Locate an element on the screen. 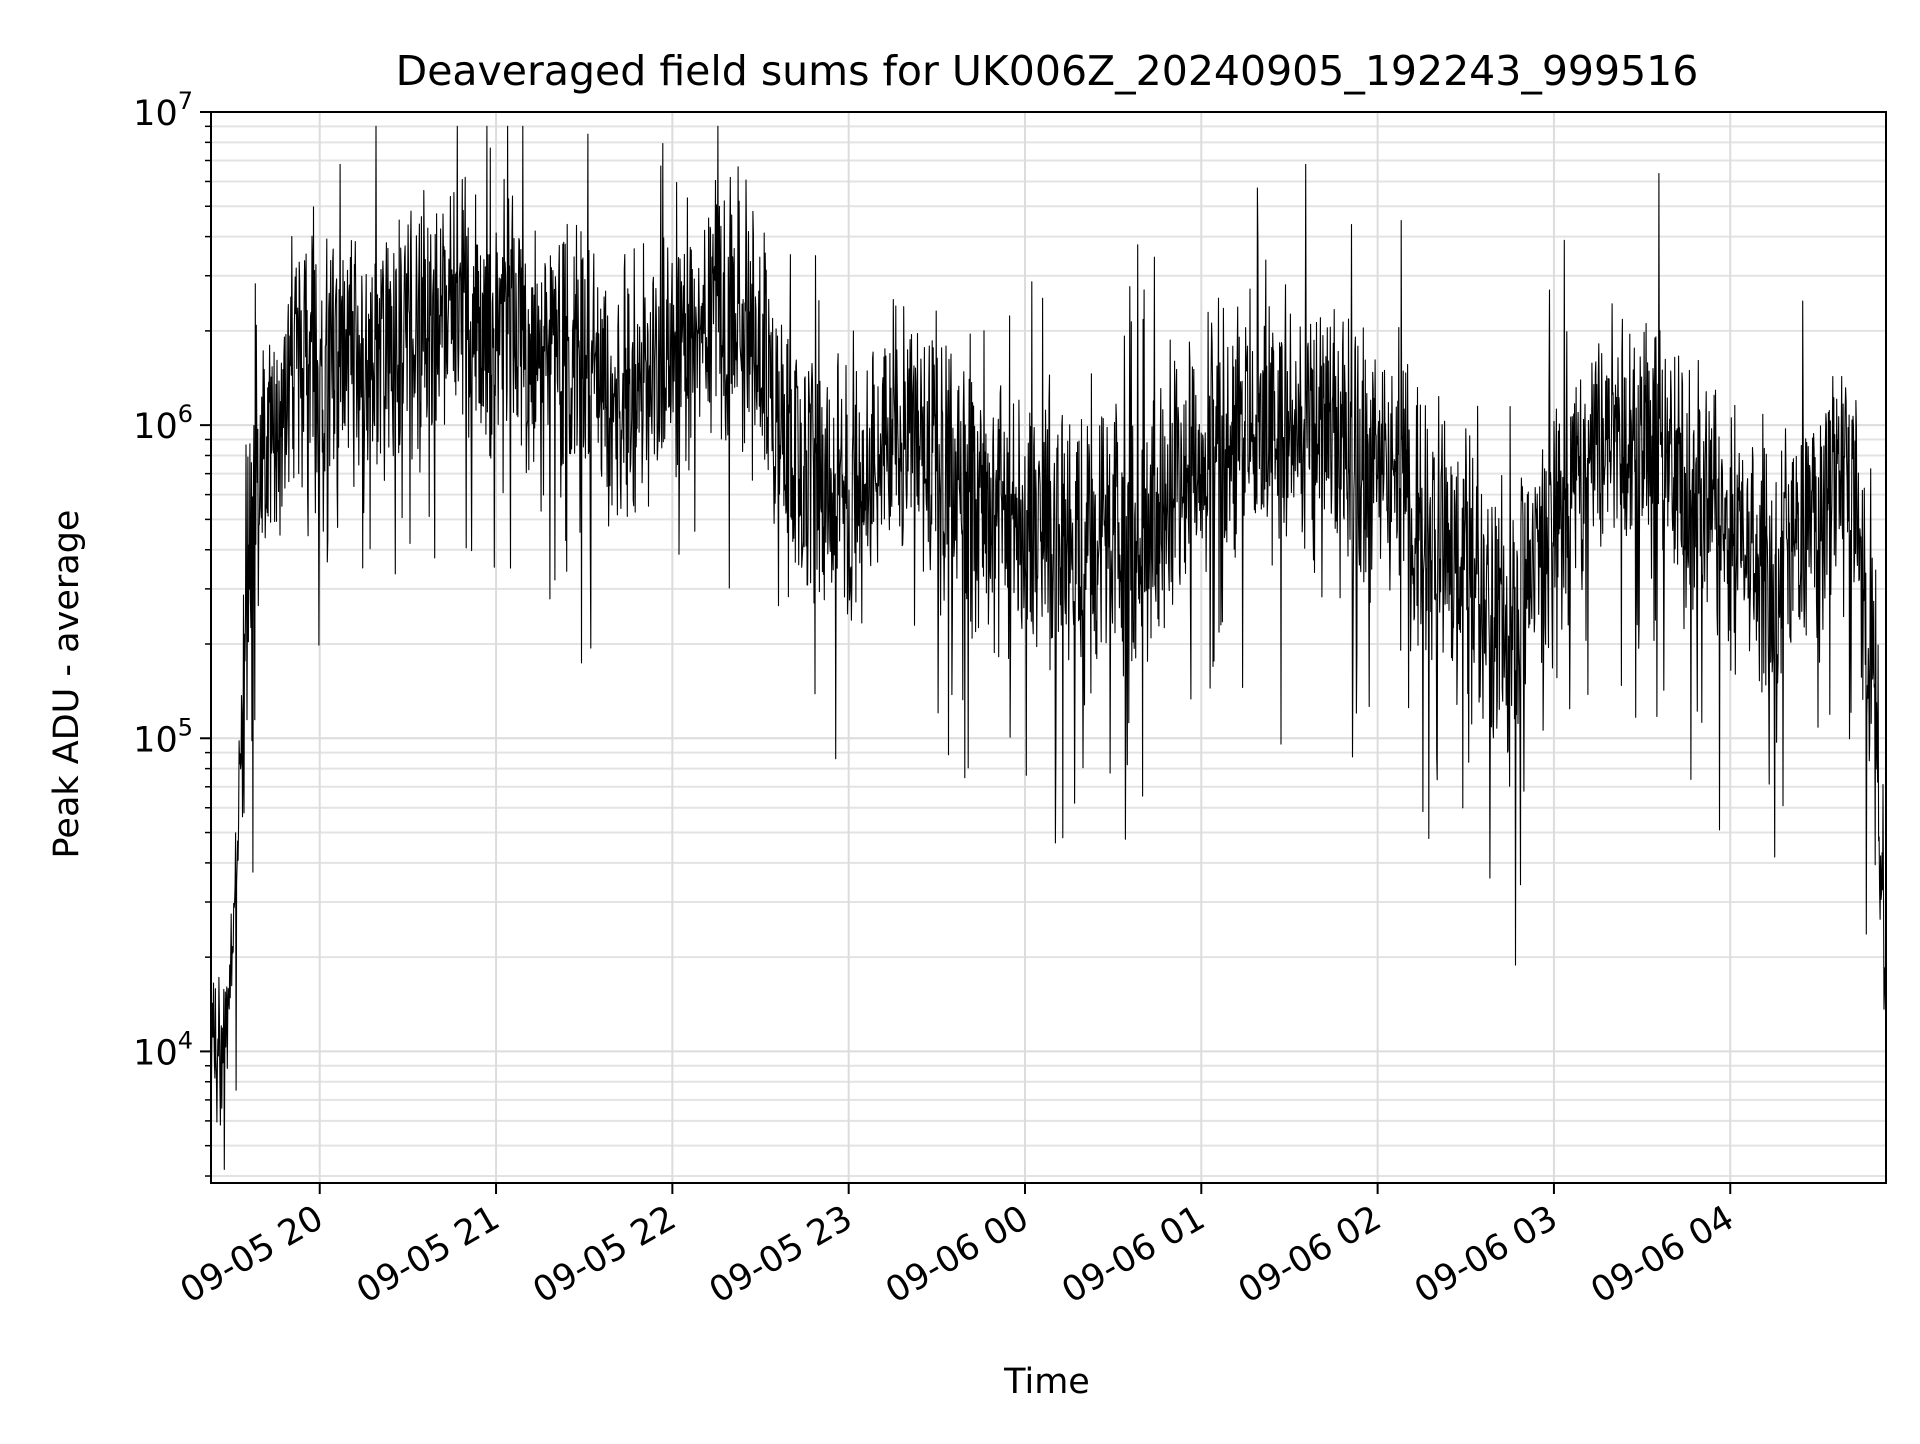  x-axis-label: Time is located at coordinates (1046, 1382).